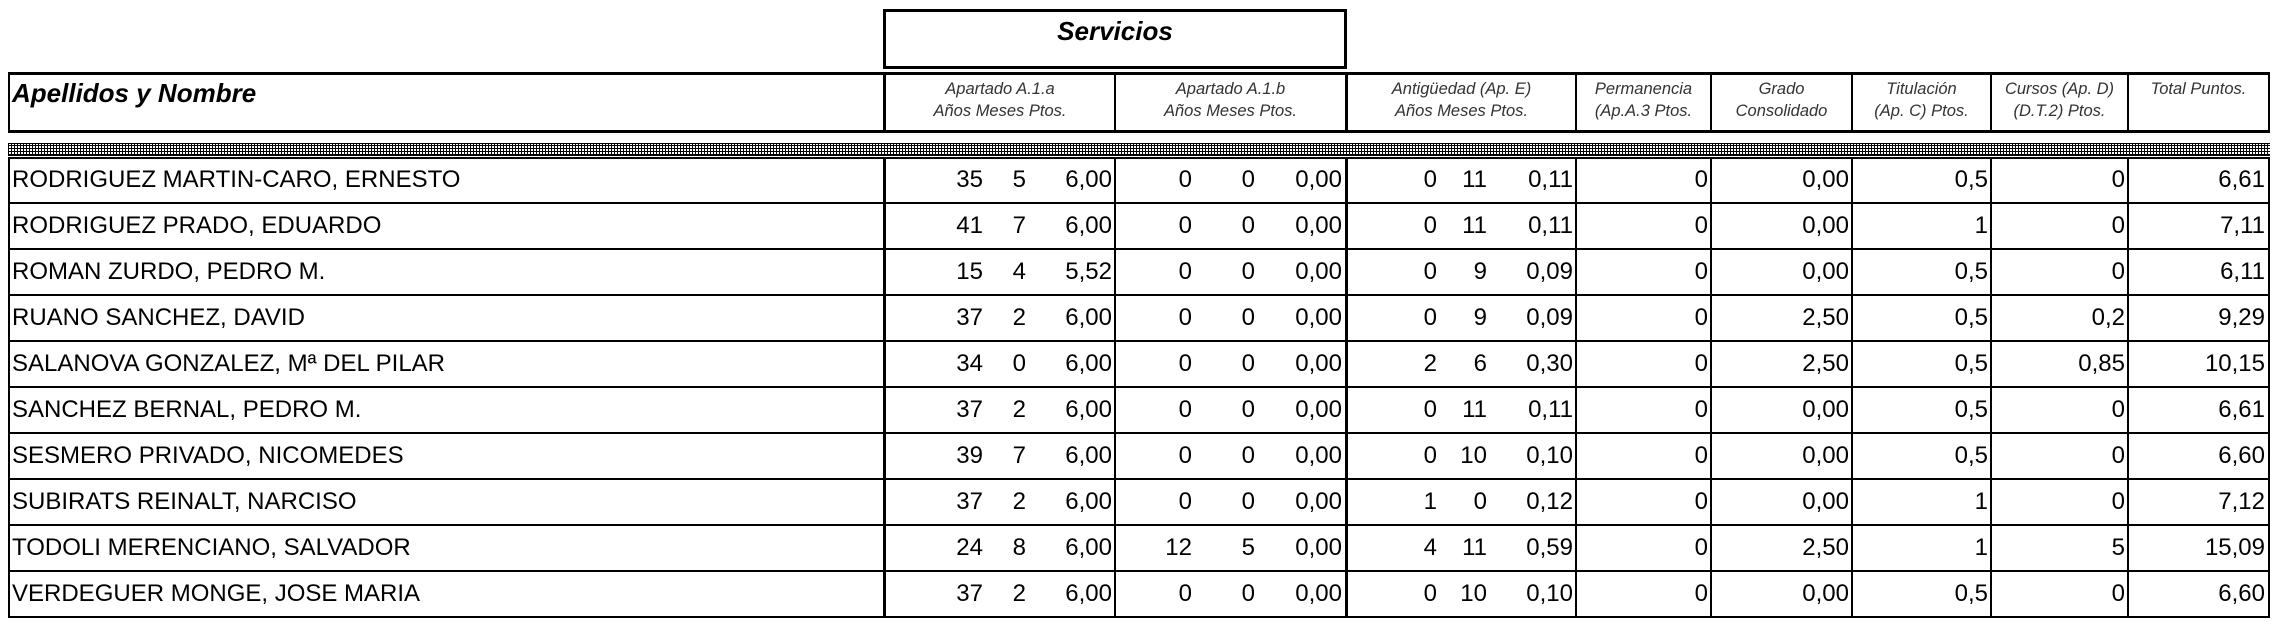 The image size is (2274, 627). What do you see at coordinates (1461, 100) in the screenshot?
I see `header-antiguedad: Antigüedad (Ap. E) Años Meses Ptos.` at bounding box center [1461, 100].